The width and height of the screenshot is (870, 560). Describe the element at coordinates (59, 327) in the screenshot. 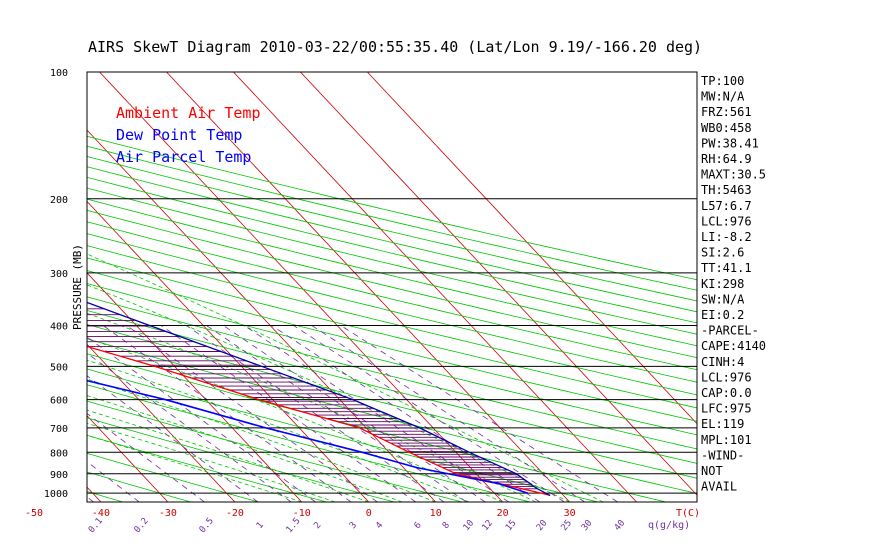

I see `pressure-tick-label: 400` at that location.